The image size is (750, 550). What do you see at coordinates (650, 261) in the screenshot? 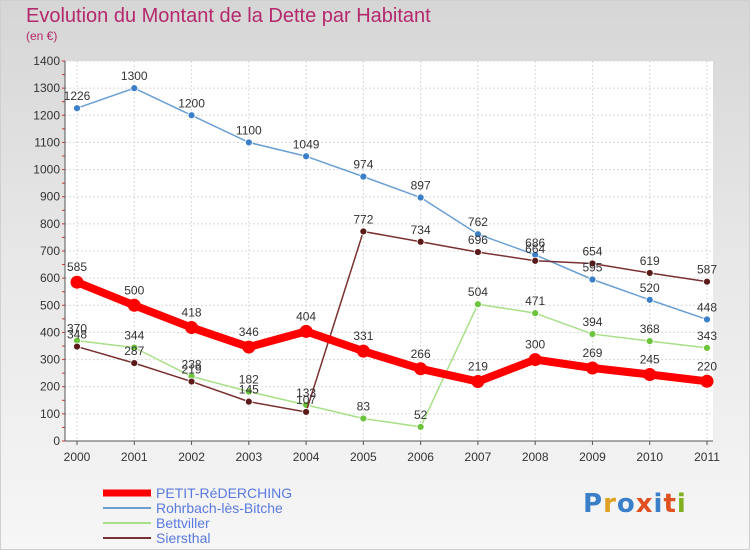
I see `data-label: 619` at bounding box center [650, 261].